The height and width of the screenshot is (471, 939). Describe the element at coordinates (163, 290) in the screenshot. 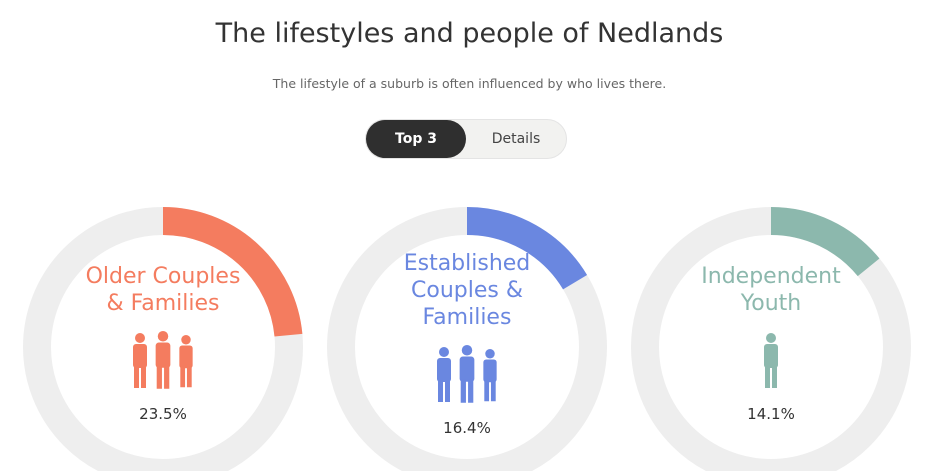

I see `donut-label: Older Couples & Families` at that location.